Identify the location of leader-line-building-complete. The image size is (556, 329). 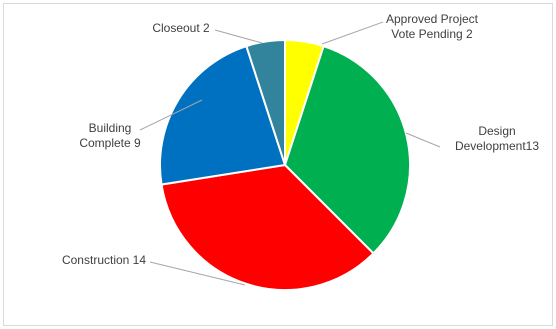
(171, 115).